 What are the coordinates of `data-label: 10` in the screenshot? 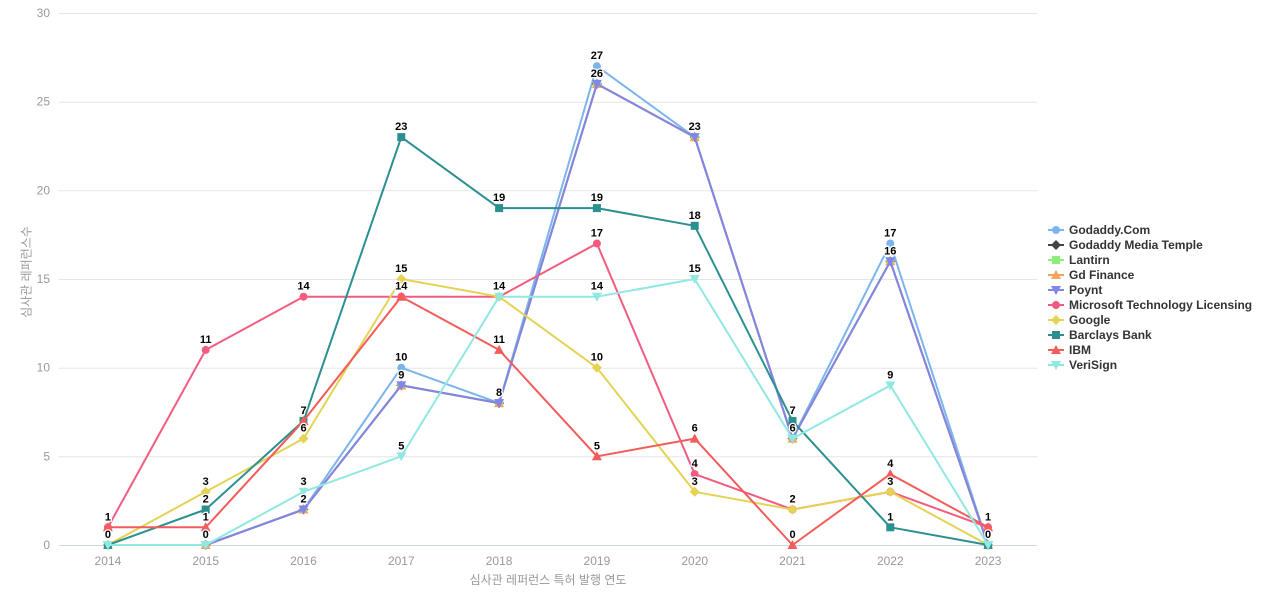 It's located at (401, 358).